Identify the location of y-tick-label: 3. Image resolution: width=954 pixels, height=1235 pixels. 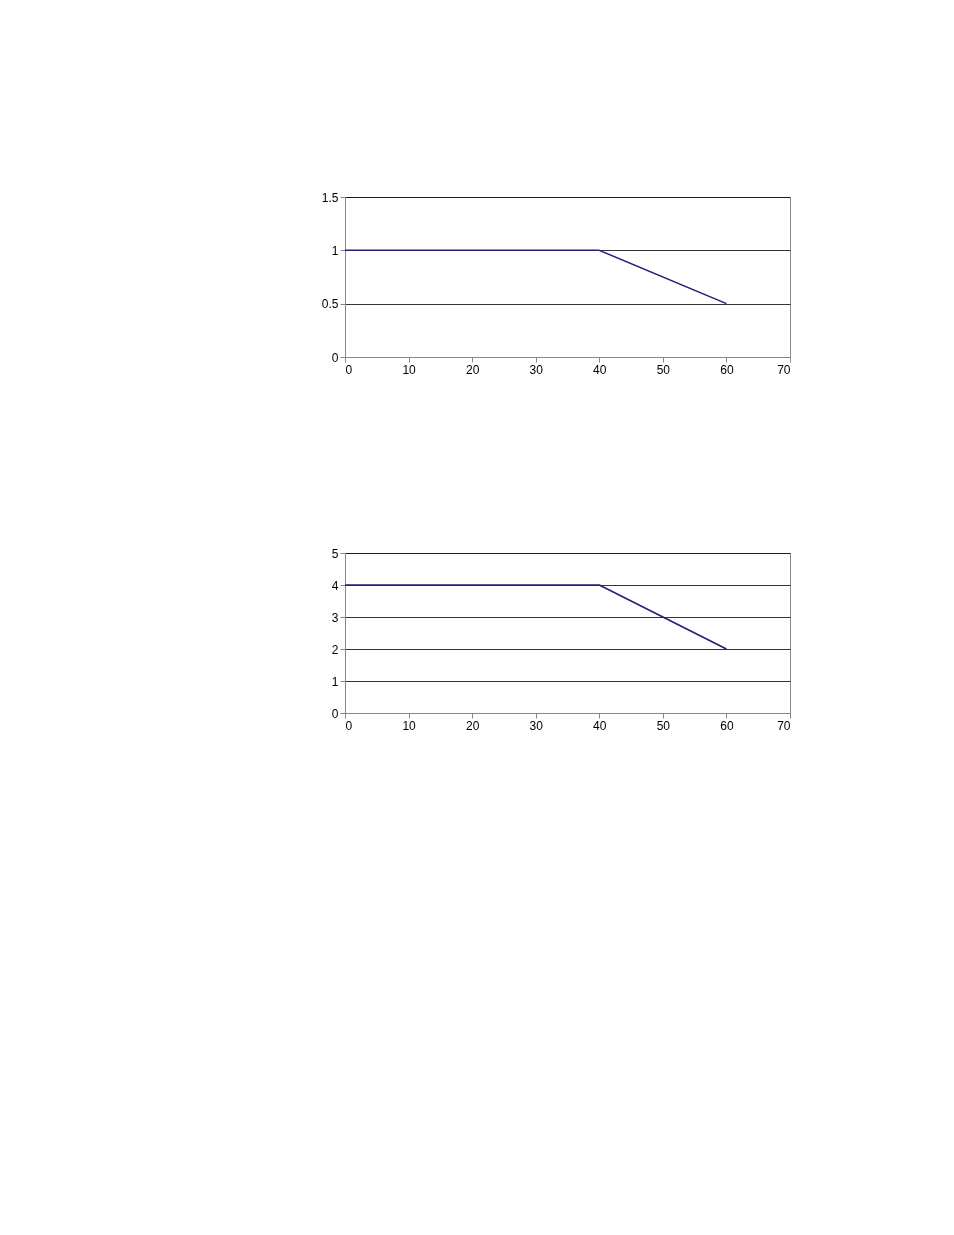
(335, 617).